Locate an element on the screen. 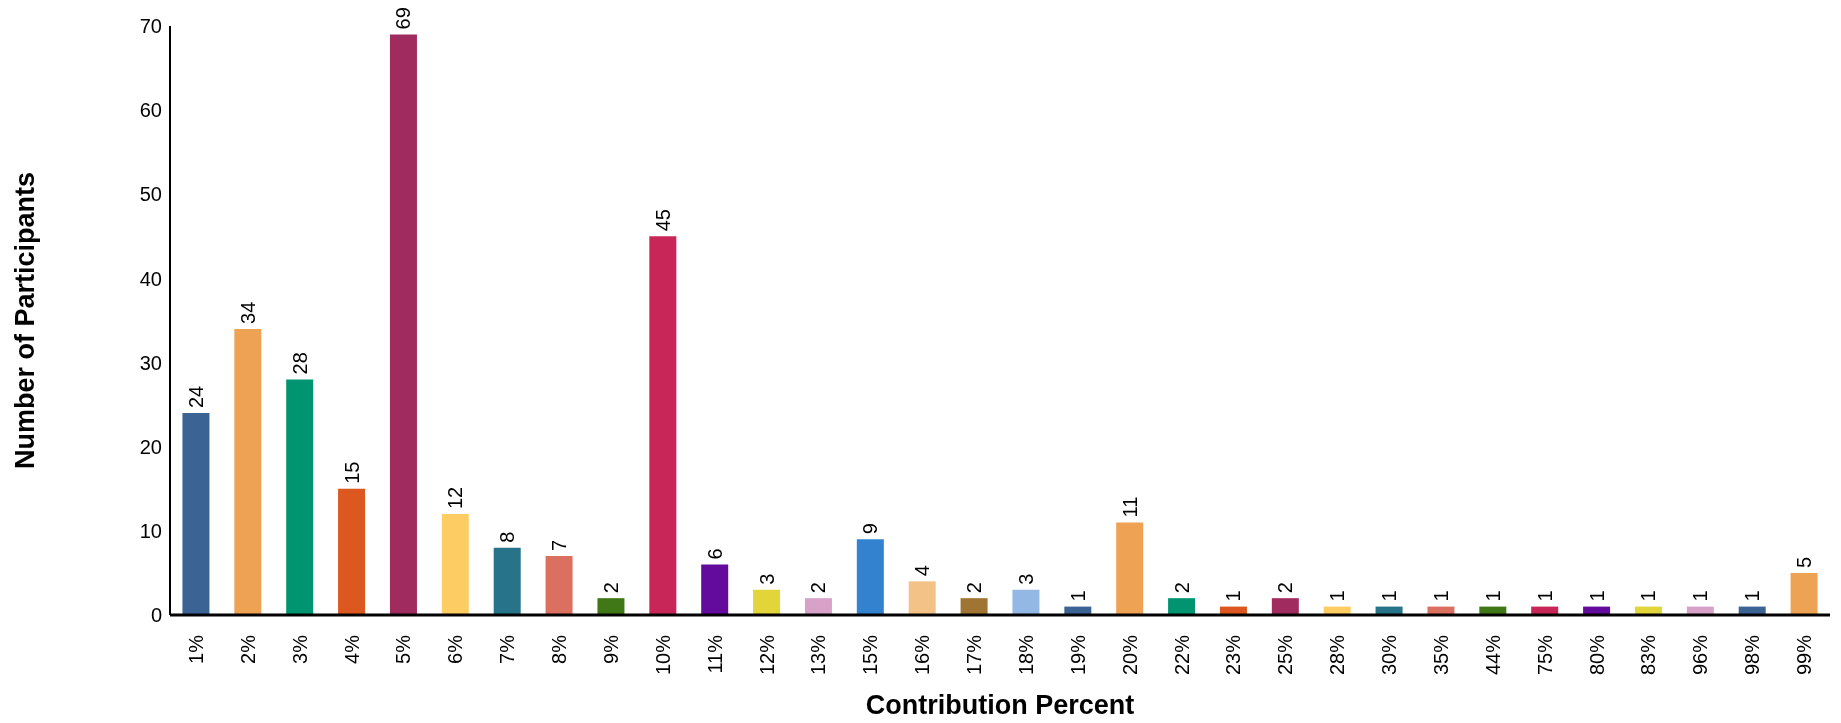  y-tick-label: 40 is located at coordinates (150, 278).